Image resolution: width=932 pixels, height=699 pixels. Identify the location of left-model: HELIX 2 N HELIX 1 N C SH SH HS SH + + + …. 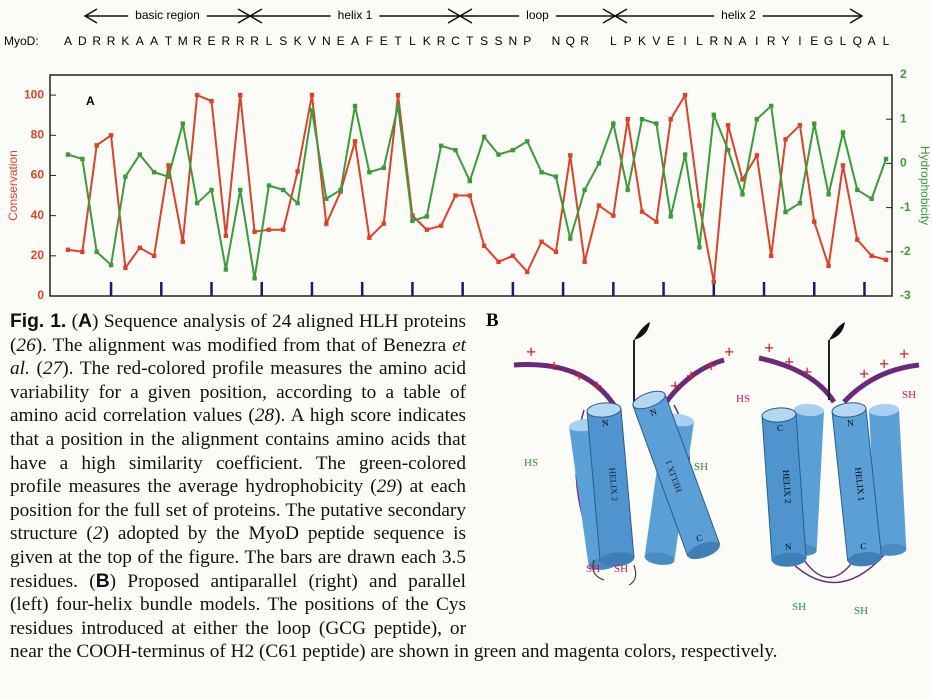
(623, 454).